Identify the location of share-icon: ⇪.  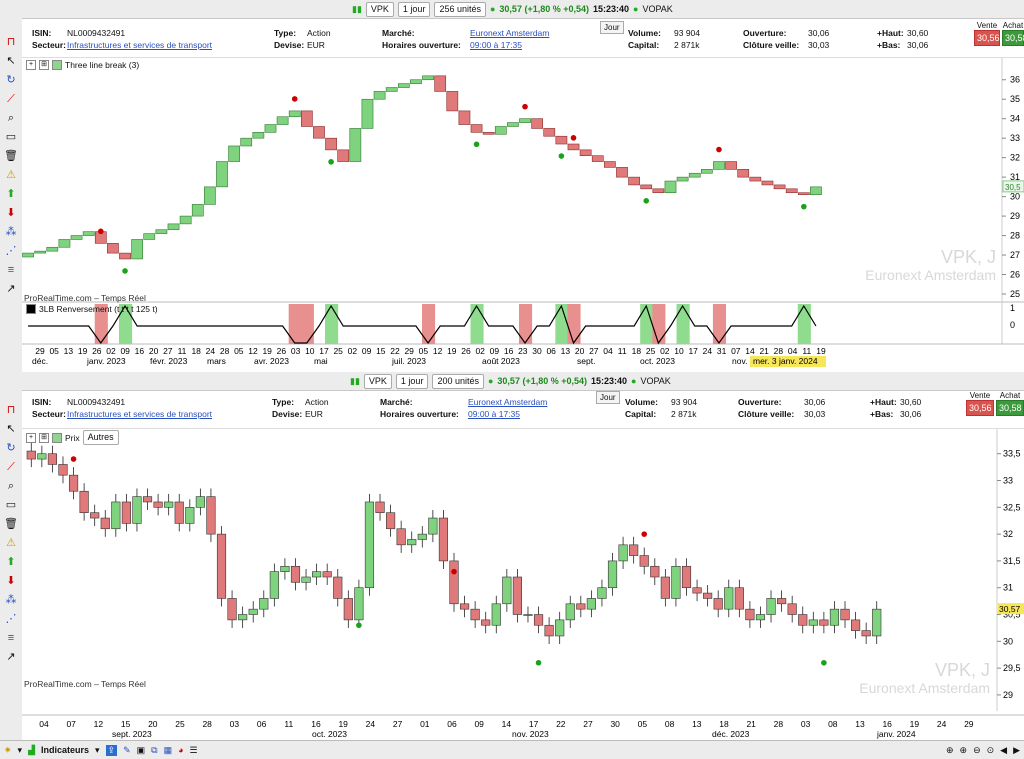
(111, 750).